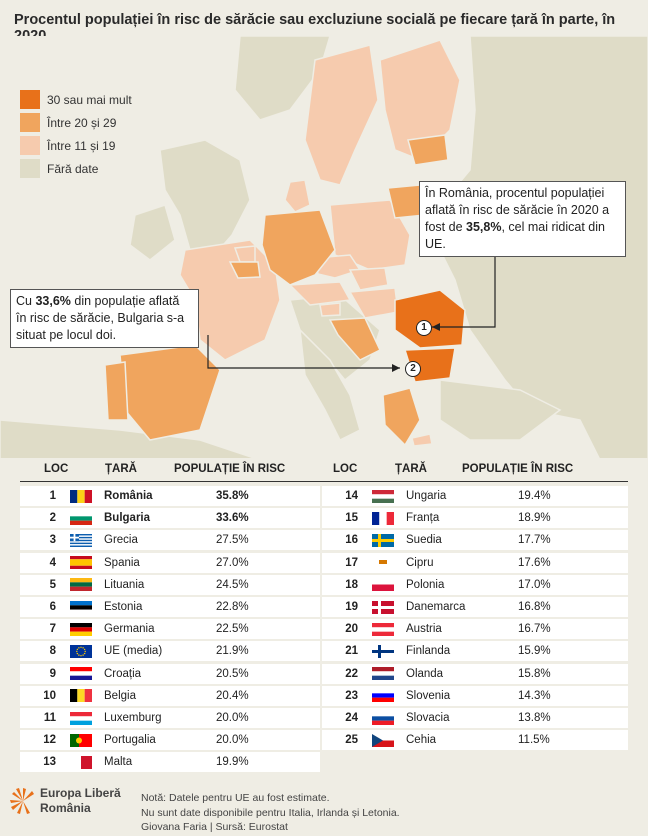  Describe the element at coordinates (232, 651) in the screenshot. I see `row-value: 21.9%` at that location.